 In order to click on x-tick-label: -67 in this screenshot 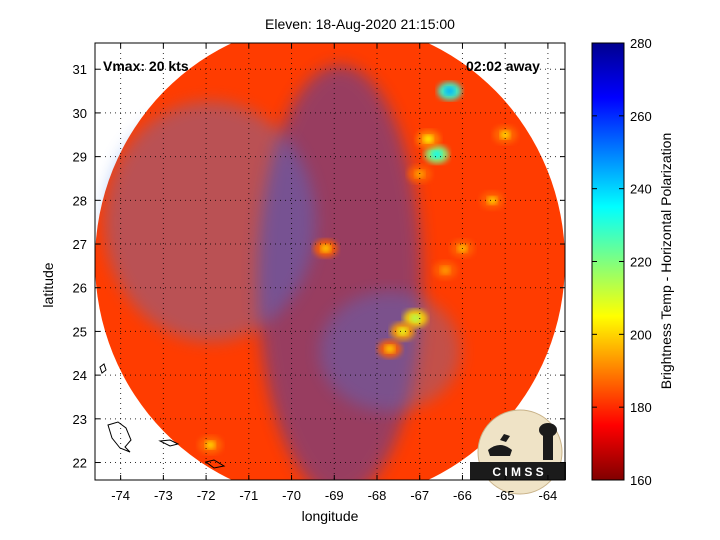, I will do `click(419, 495)`.